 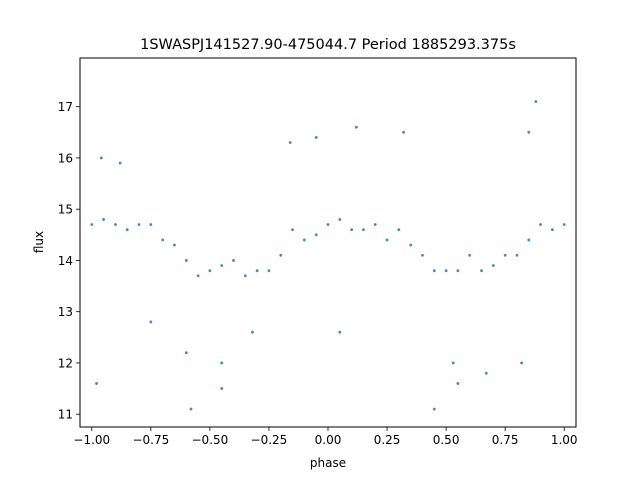 What do you see at coordinates (328, 440) in the screenshot?
I see `x-tick-label: 0.00` at bounding box center [328, 440].